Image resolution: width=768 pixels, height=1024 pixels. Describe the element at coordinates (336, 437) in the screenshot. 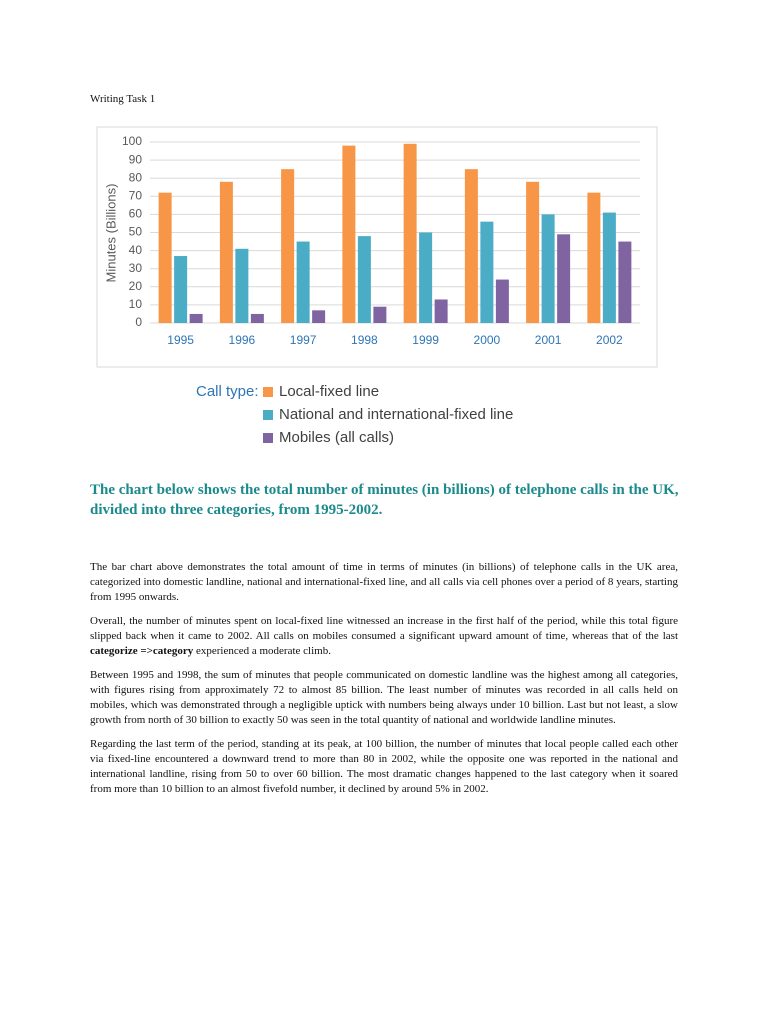

I see `legend-label: Mobiles (all calls)` at that location.